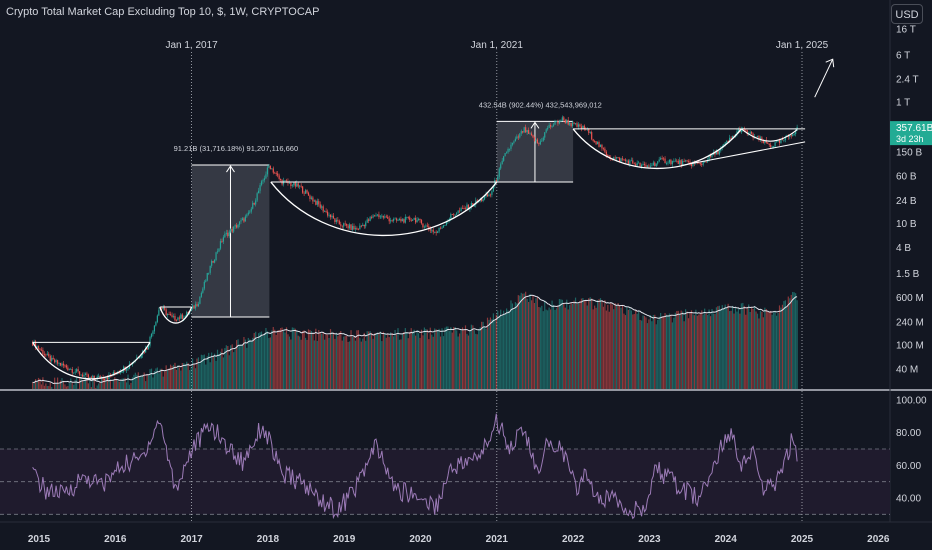  I want to click on price-axis-tick: 40 M, so click(907, 370).